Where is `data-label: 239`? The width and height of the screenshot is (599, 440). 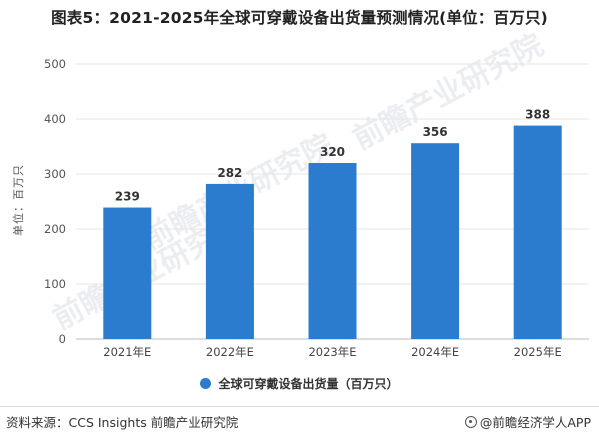 data-label: 239 is located at coordinates (127, 197).